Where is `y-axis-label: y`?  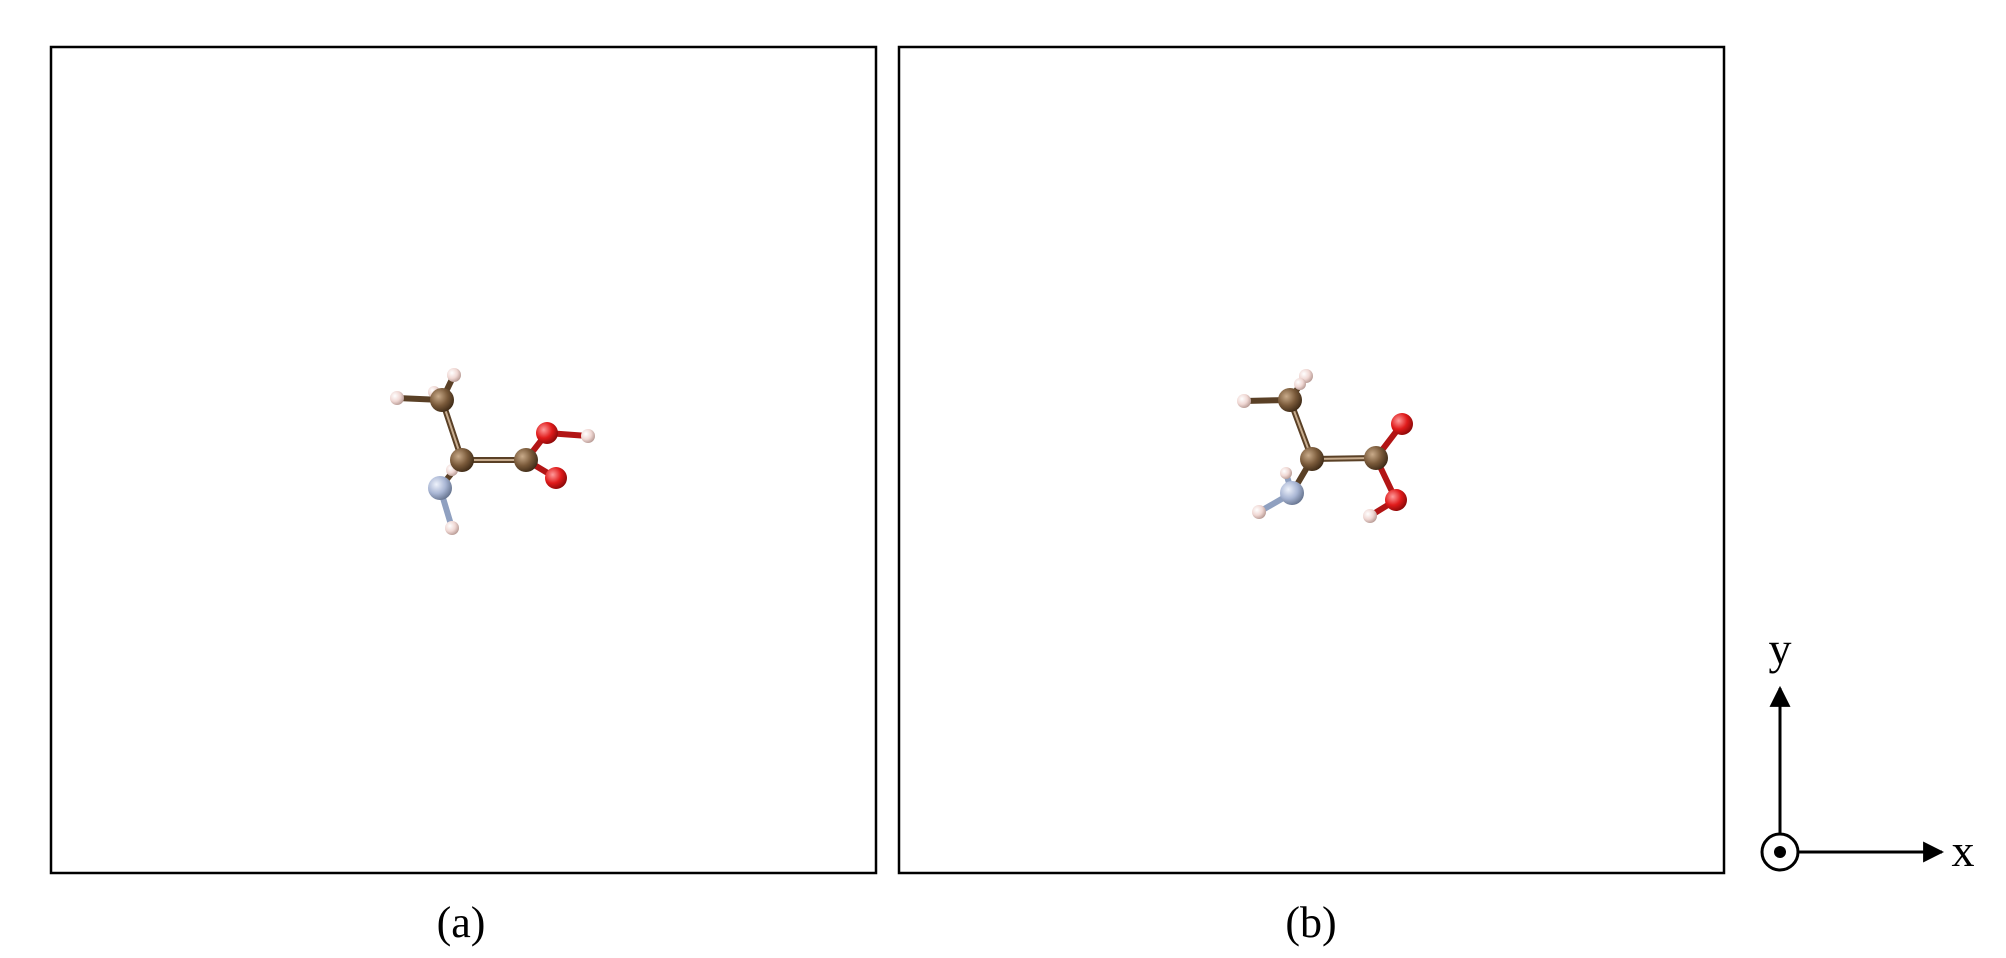
y-axis-label: y is located at coordinates (1780, 648).